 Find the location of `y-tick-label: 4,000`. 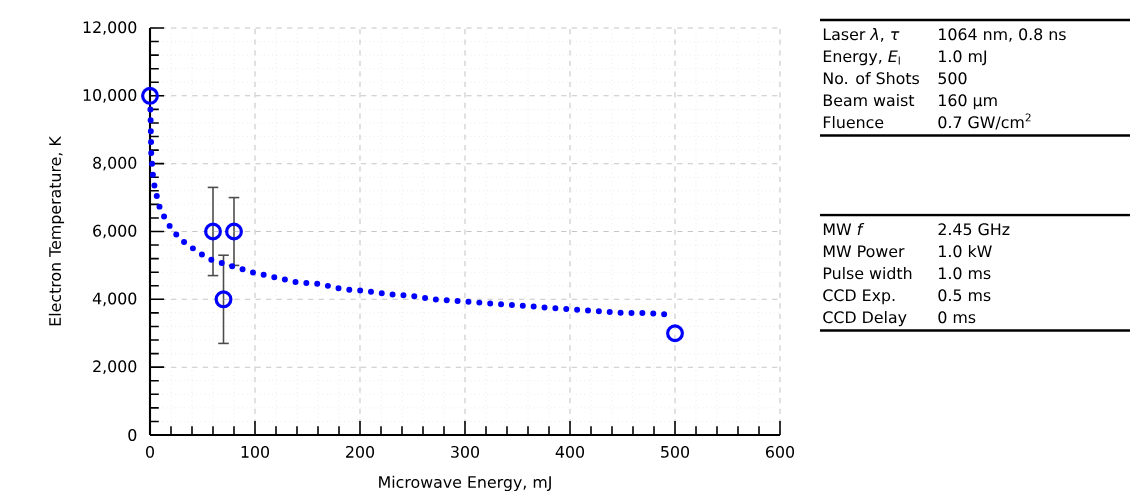

y-tick-label: 4,000 is located at coordinates (114, 299).